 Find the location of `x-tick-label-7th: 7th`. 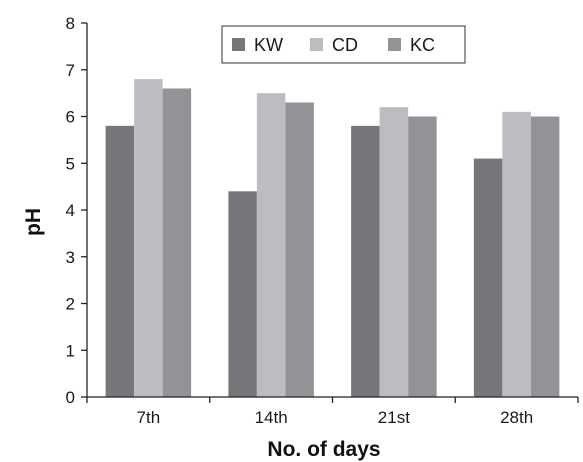

x-tick-label-7th: 7th is located at coordinates (149, 417).